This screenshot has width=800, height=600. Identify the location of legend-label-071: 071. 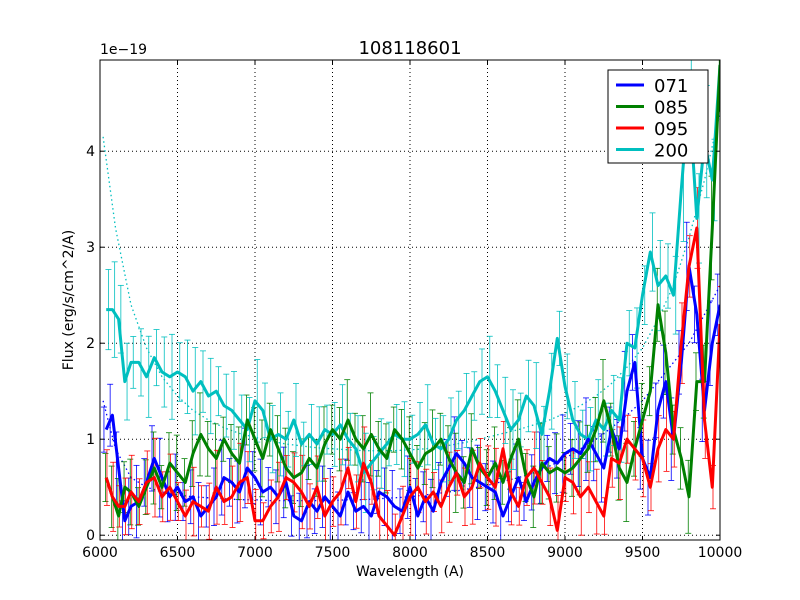
(671, 86).